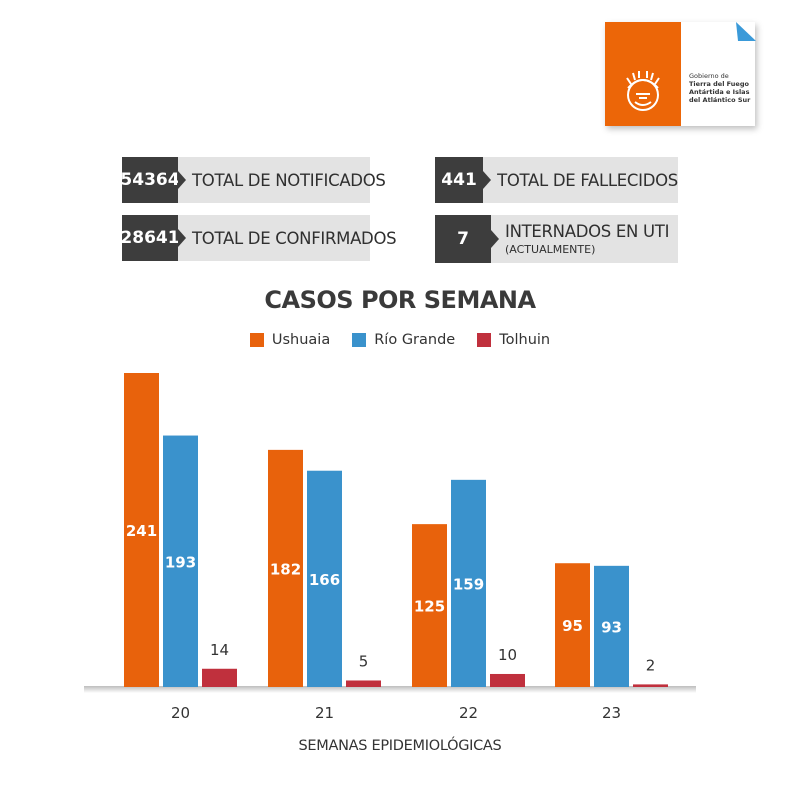  I want to click on data-label-ushuaia-20: 241, so click(141, 531).